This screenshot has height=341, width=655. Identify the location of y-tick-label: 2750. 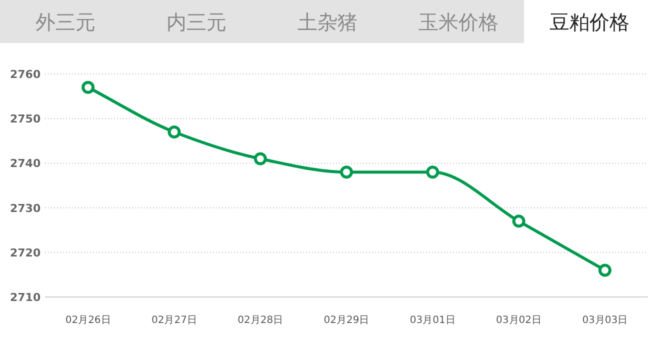
(25, 119).